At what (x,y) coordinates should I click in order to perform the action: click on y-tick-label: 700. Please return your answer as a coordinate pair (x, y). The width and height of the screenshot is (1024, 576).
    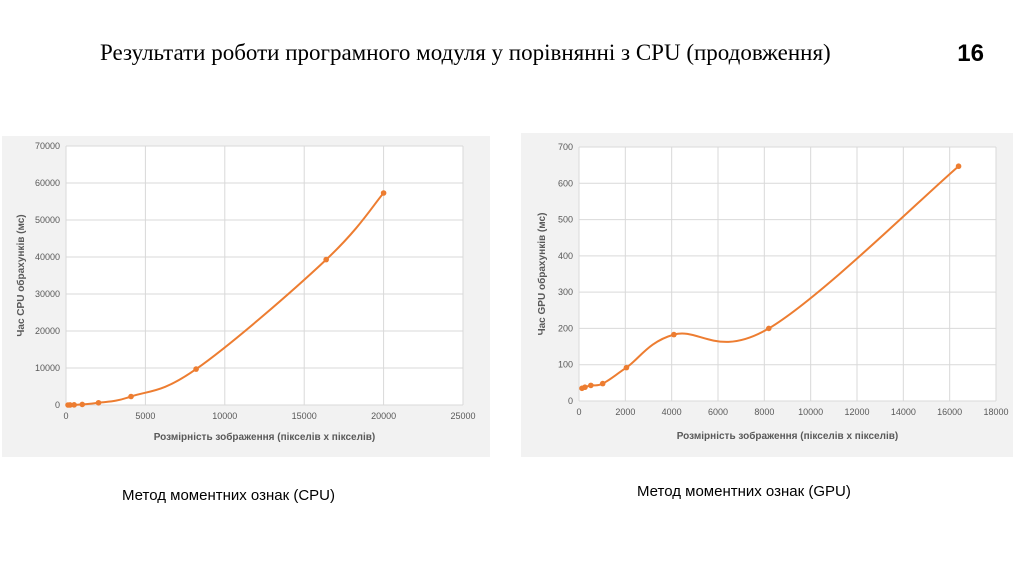
    Looking at the image, I should click on (565, 147).